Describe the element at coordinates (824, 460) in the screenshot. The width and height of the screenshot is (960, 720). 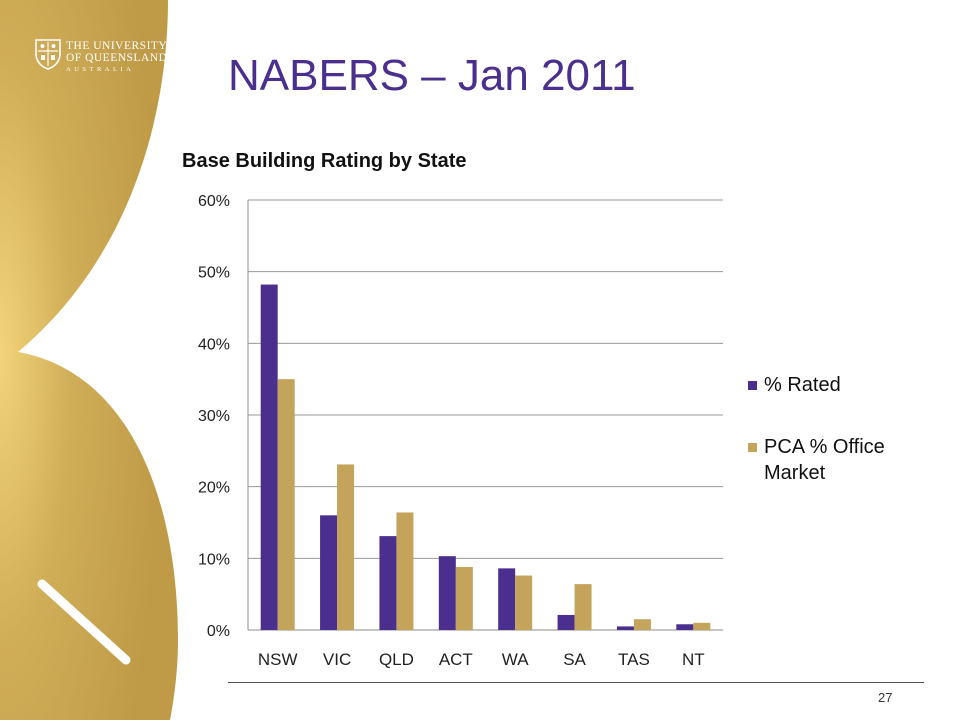
I see `legend-label-pca-office-market: PCA % Office Market` at that location.